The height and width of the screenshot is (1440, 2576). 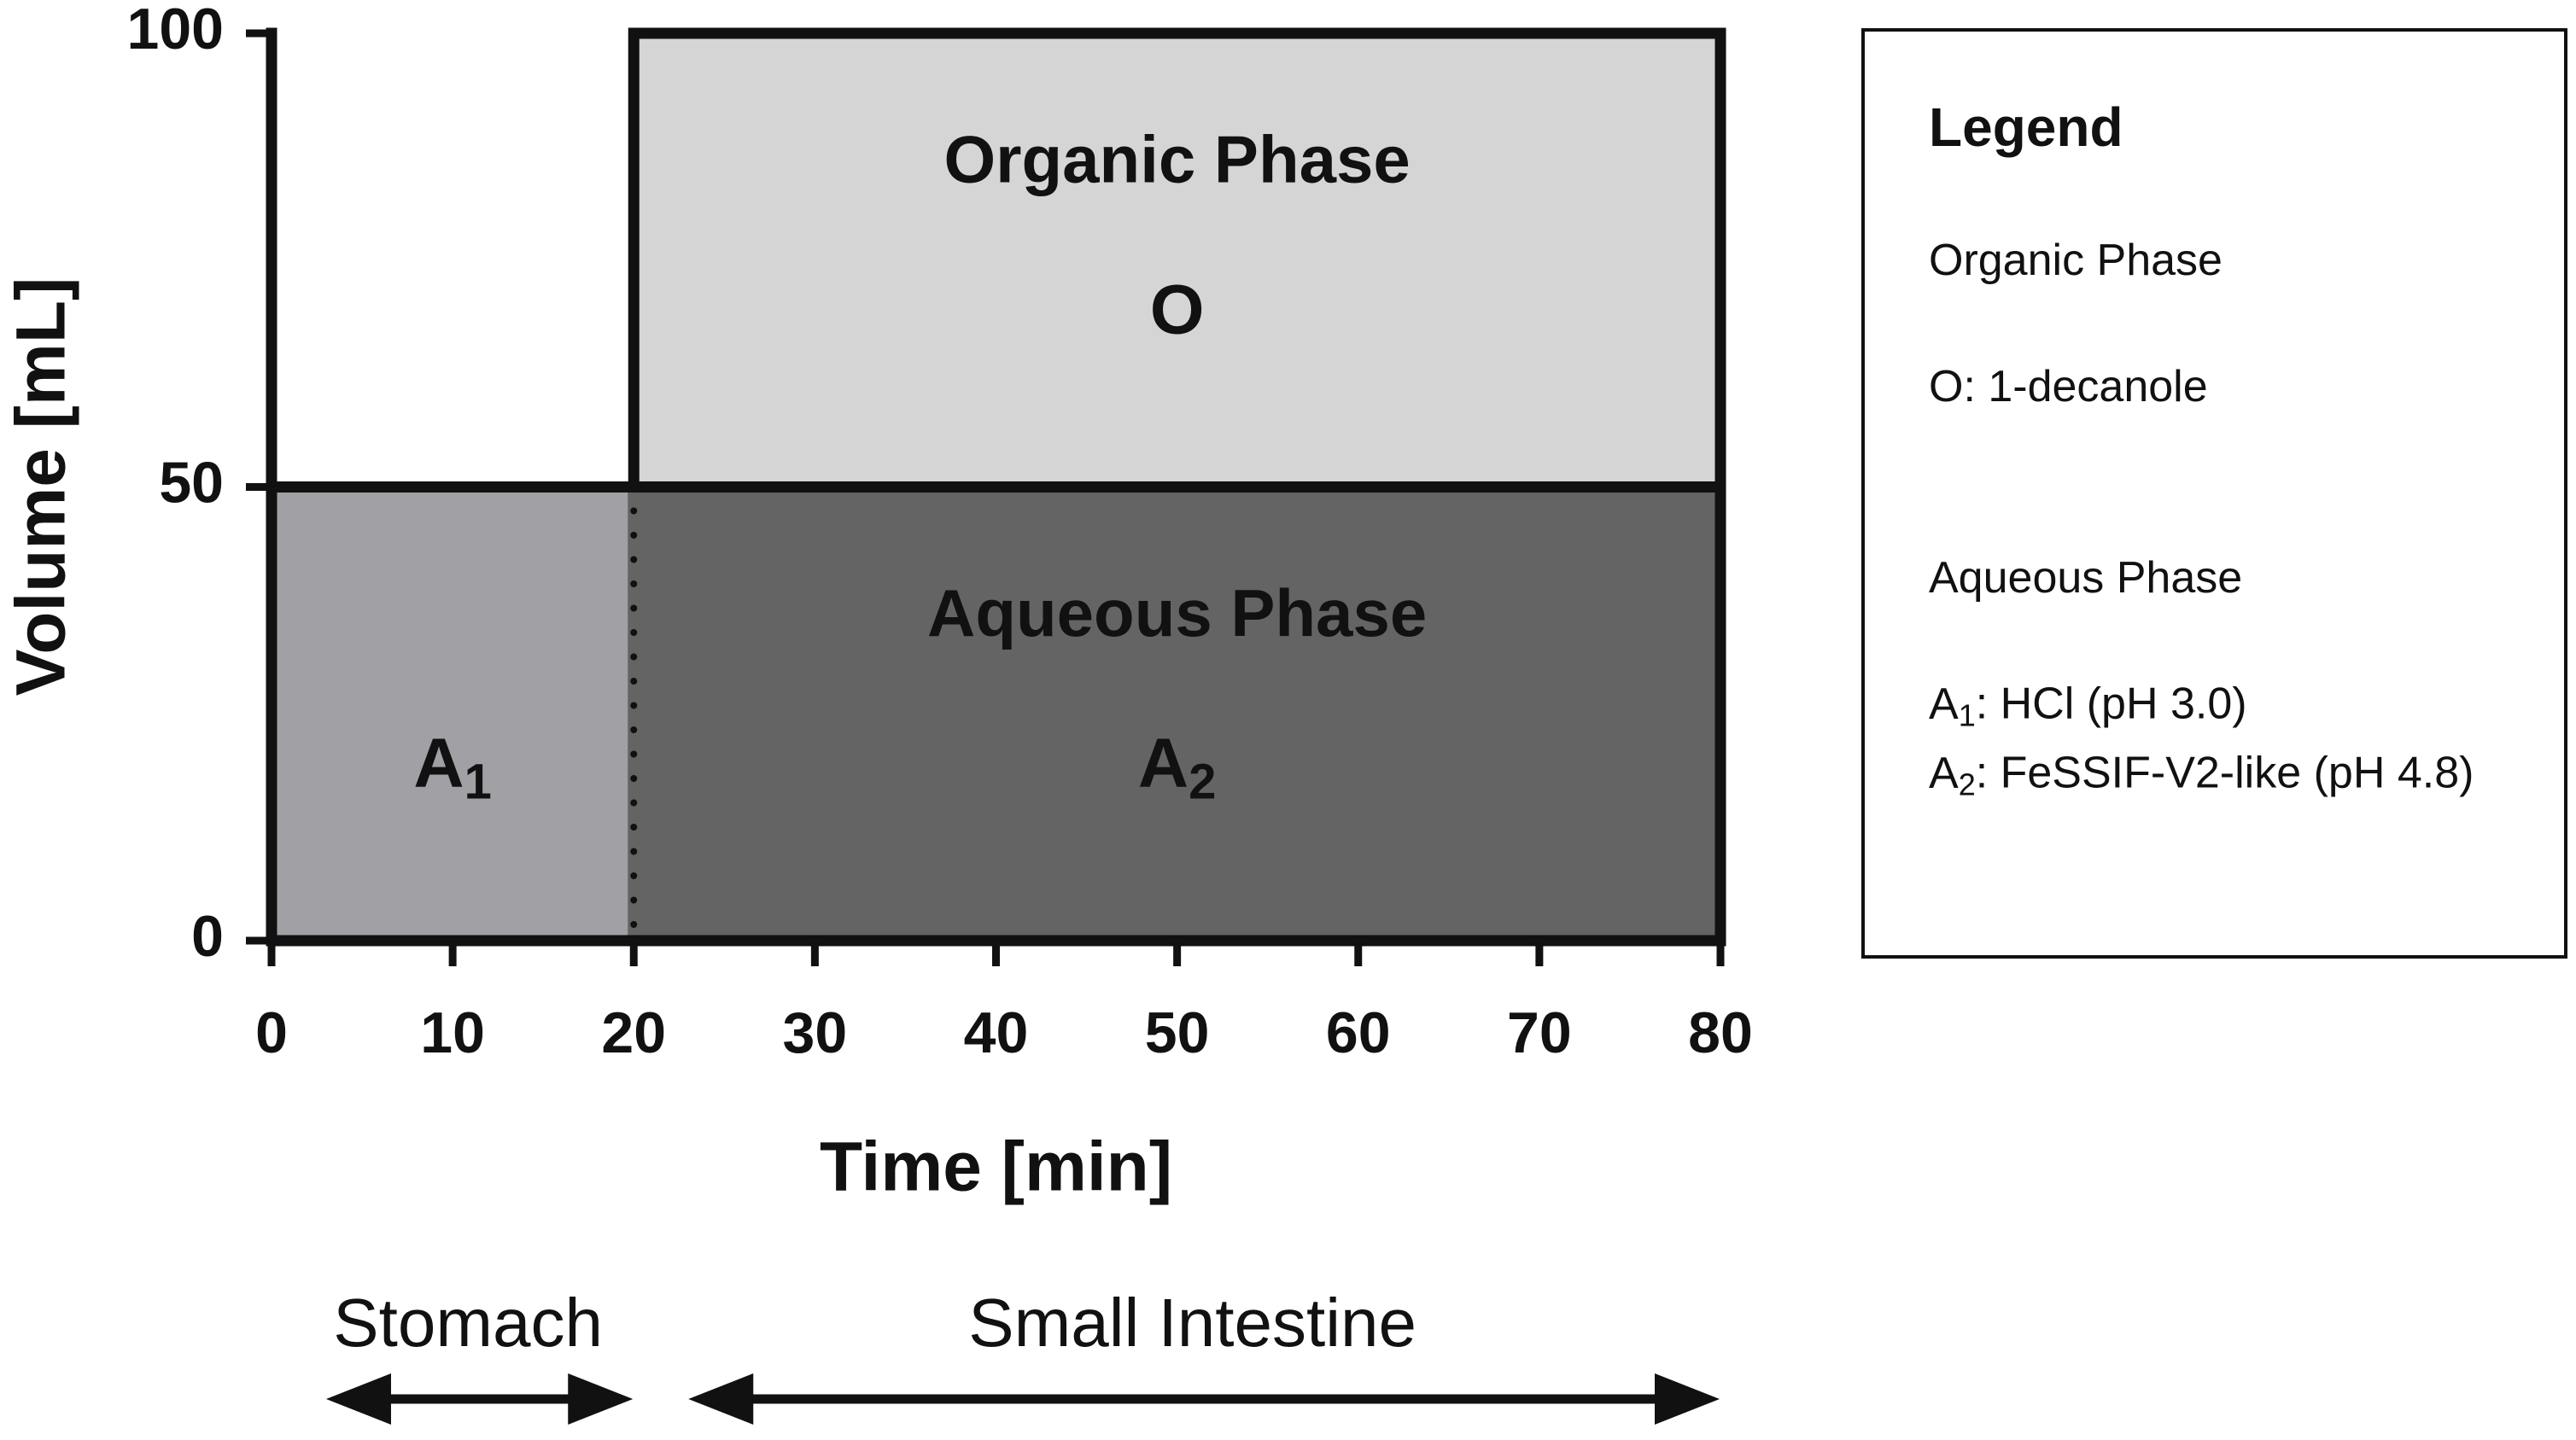 I want to click on legend-entry: Organic Phase, so click(x=2076, y=260).